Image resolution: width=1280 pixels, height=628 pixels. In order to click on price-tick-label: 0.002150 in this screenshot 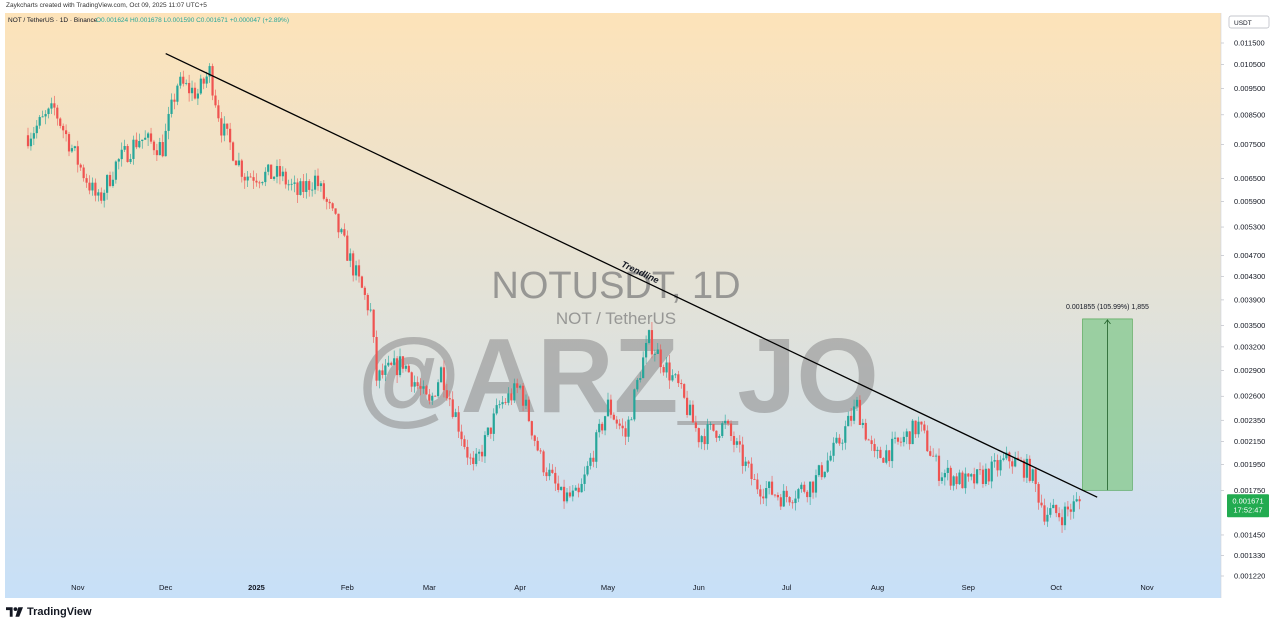, I will do `click(1249, 441)`.